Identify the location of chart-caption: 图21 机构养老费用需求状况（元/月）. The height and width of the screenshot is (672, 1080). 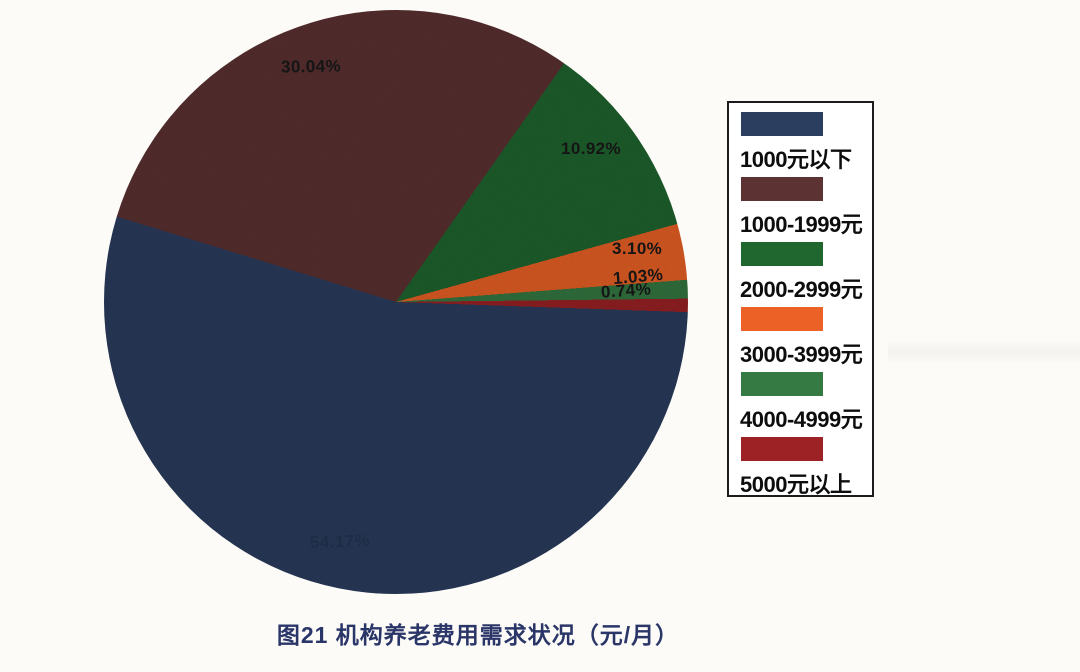
(478, 635).